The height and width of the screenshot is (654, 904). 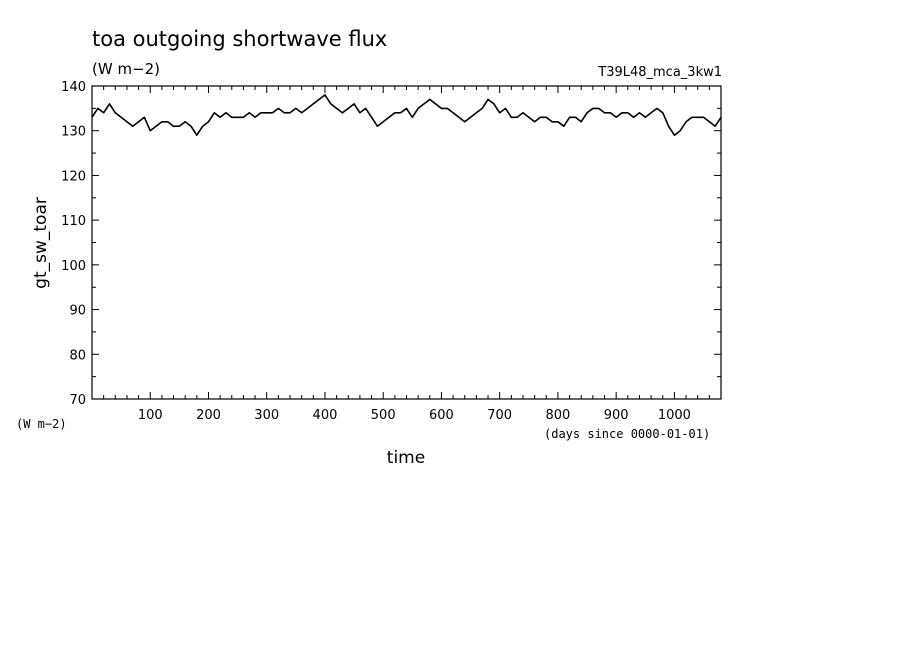 What do you see at coordinates (499, 415) in the screenshot?
I see `x-tick-label: 700` at bounding box center [499, 415].